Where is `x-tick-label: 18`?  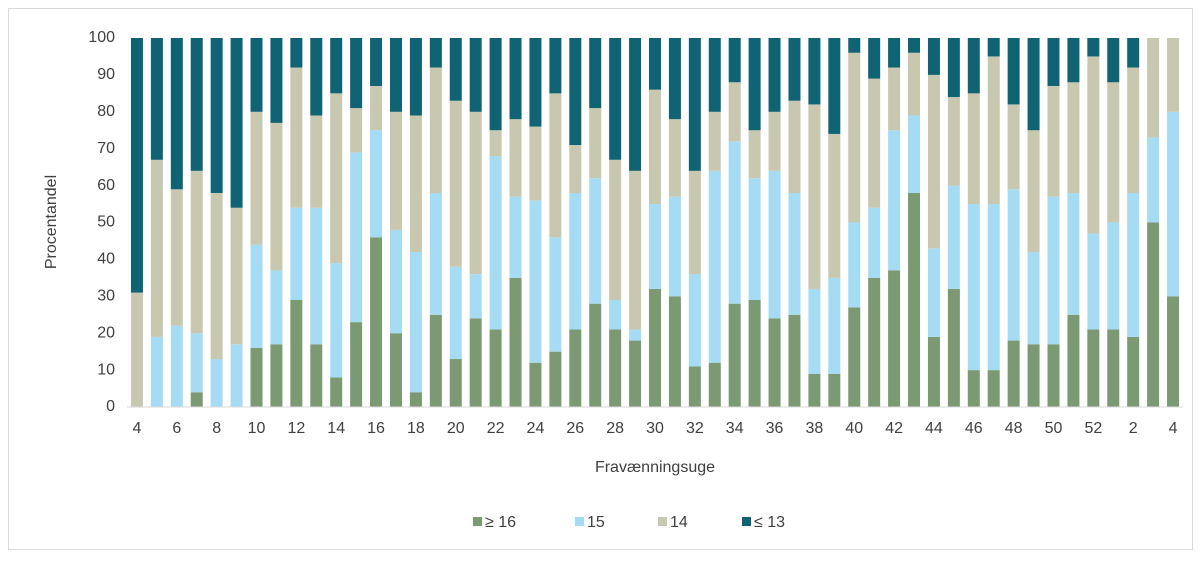 x-tick-label: 18 is located at coordinates (416, 428).